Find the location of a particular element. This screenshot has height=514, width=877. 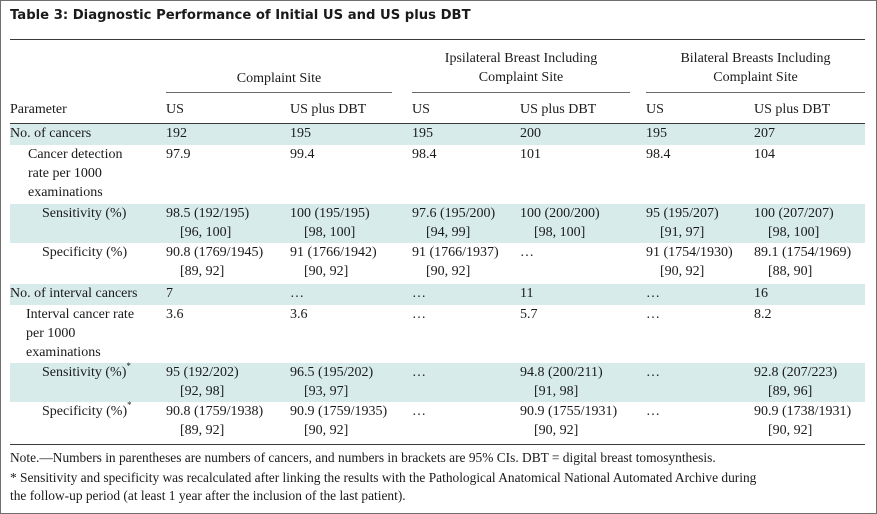

column-header-c2: US plus DBT is located at coordinates (328, 109).